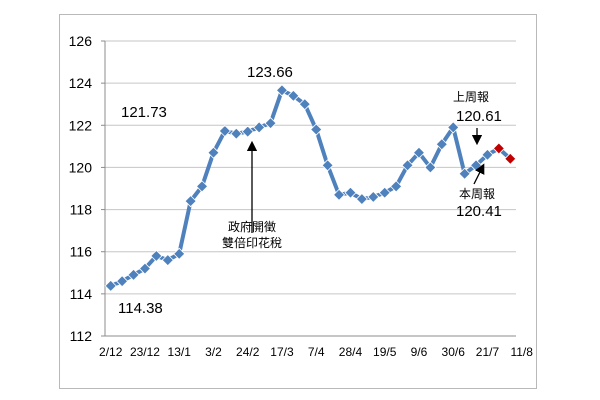 The height and width of the screenshot is (400, 600). Describe the element at coordinates (81, 336) in the screenshot. I see `y-tick-label-112: 112` at that location.